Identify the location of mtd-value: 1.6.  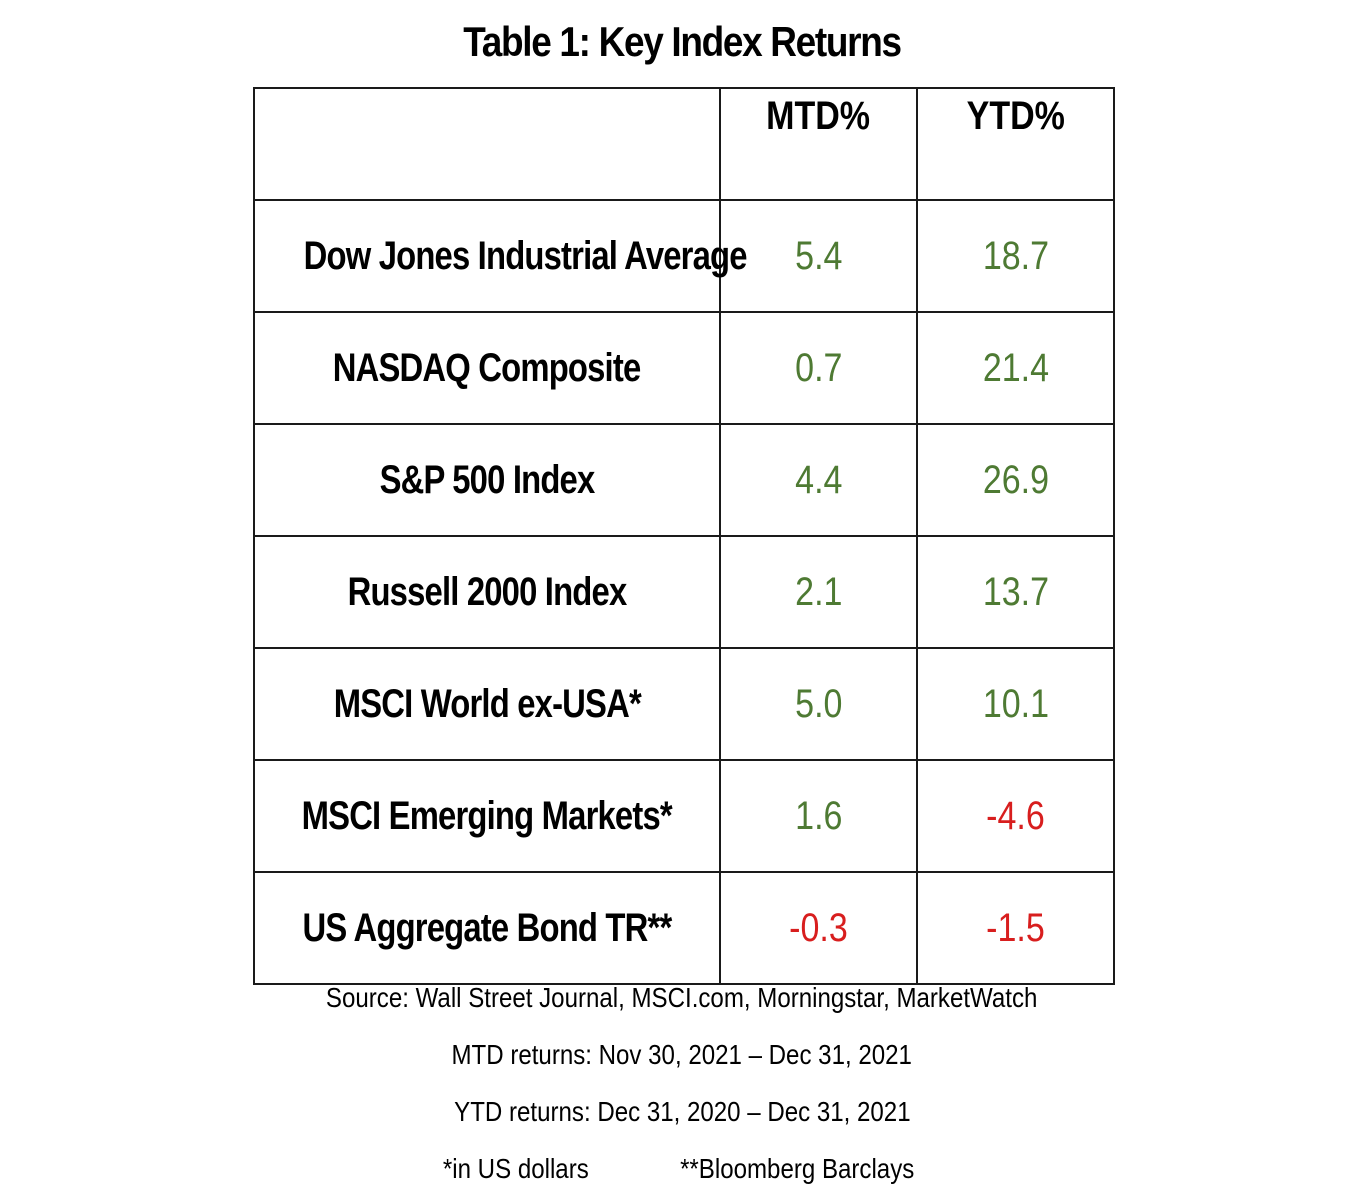
(818, 815).